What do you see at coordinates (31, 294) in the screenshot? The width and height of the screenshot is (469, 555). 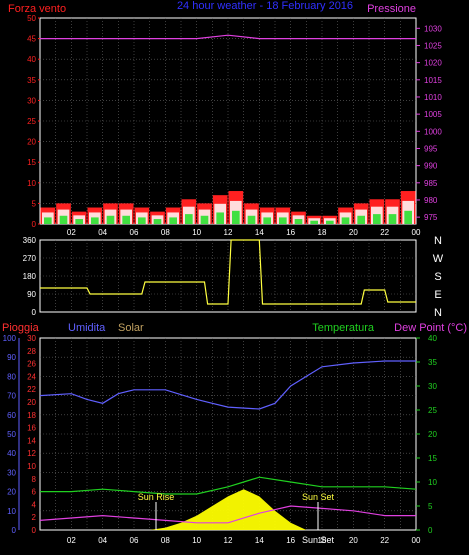 I see `direction-tick-label: 90` at bounding box center [31, 294].